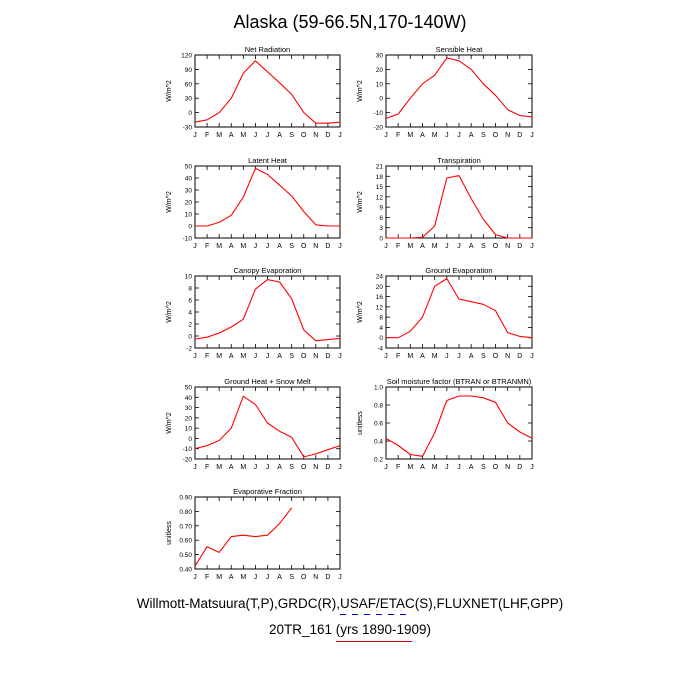 The width and height of the screenshot is (700, 700). Describe the element at coordinates (190, 301) in the screenshot. I see `y-tick-label: 6` at that location.